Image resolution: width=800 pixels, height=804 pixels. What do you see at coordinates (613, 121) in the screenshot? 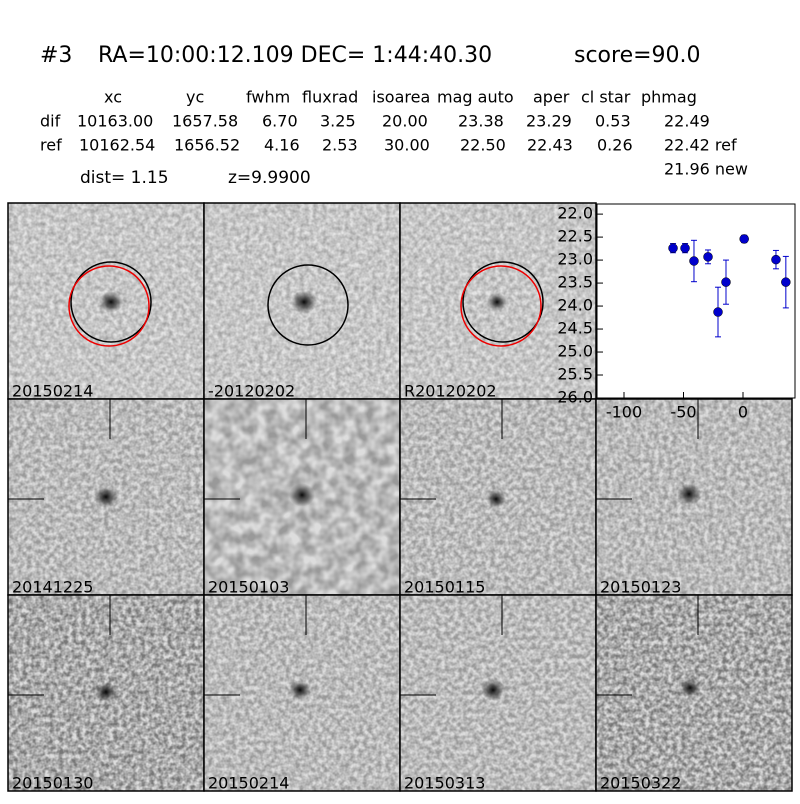
I see `table-cell: 0.53` at bounding box center [613, 121].